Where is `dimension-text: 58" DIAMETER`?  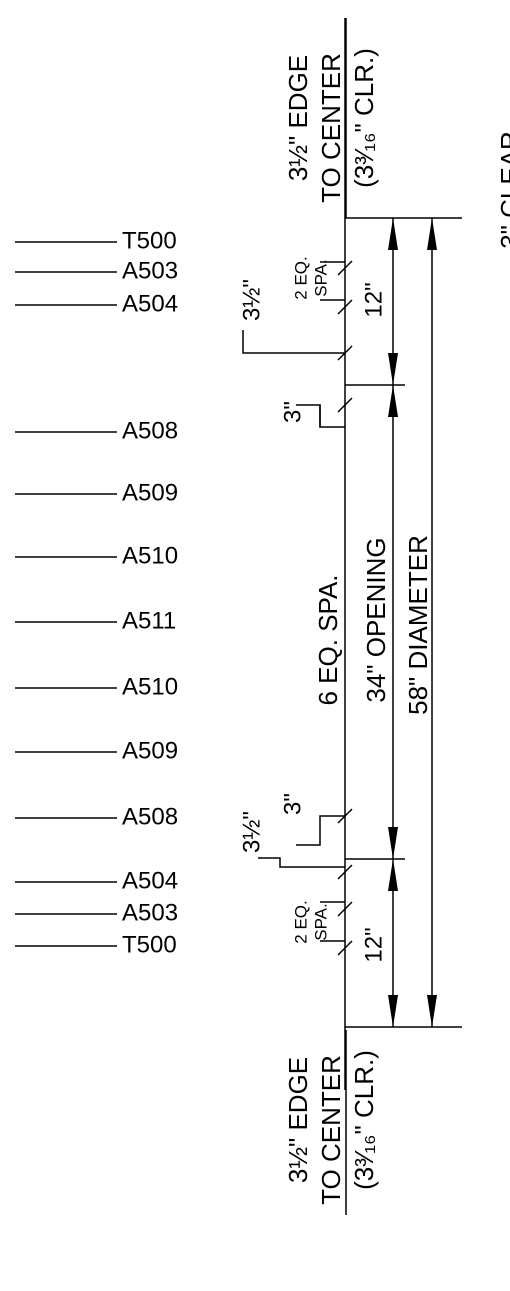 dimension-text: 58" DIAMETER is located at coordinates (418, 625).